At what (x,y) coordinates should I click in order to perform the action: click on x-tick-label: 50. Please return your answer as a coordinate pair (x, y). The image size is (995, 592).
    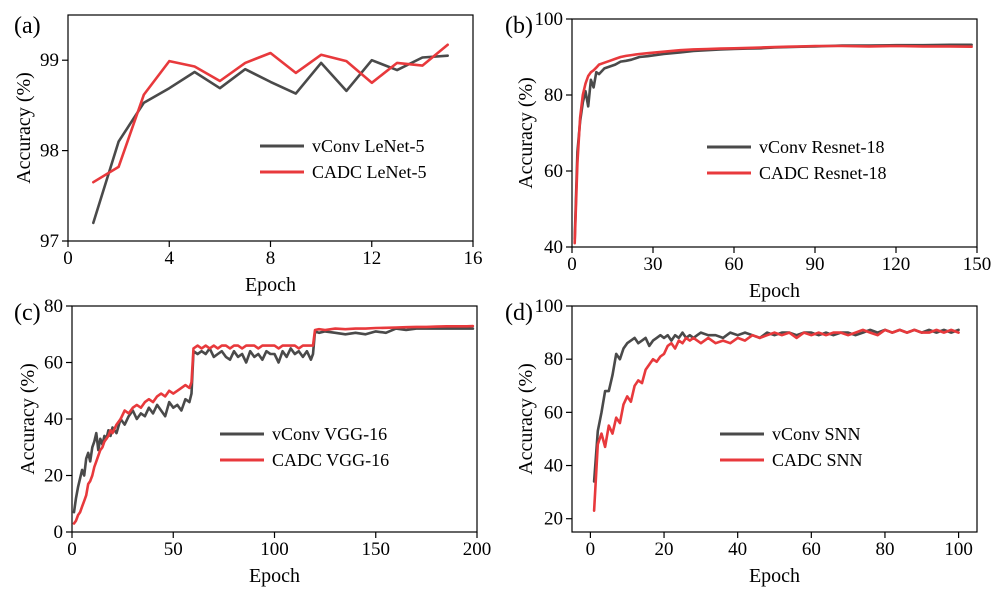
    Looking at the image, I should click on (173, 549).